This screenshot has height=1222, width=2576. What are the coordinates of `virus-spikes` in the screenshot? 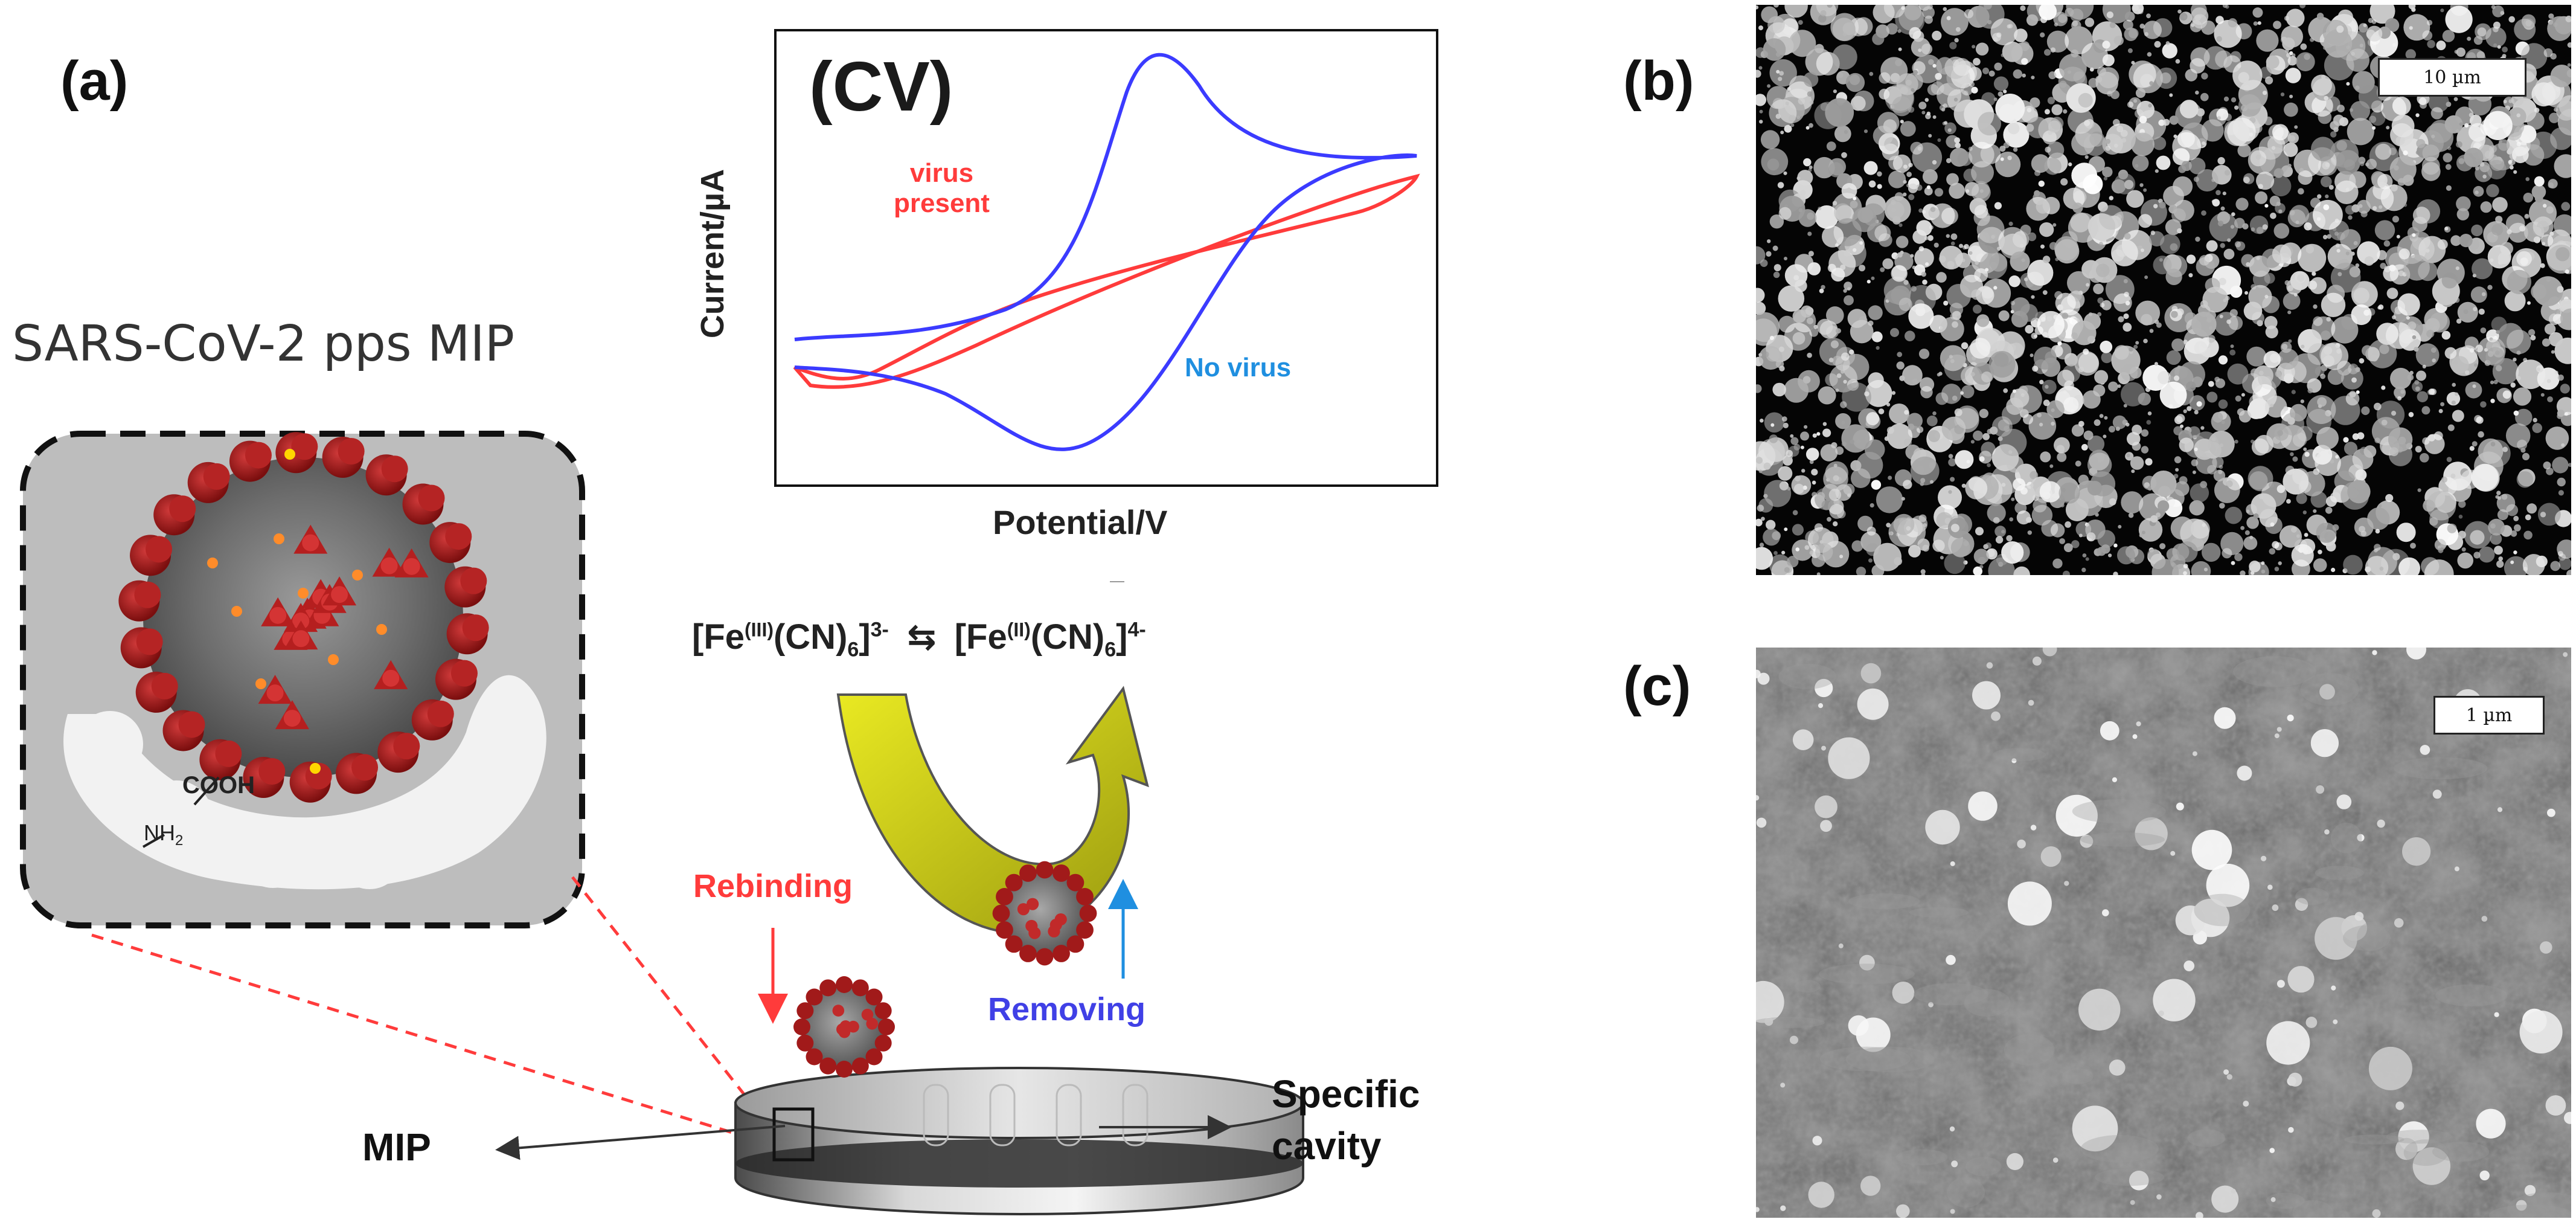 It's located at (303, 617).